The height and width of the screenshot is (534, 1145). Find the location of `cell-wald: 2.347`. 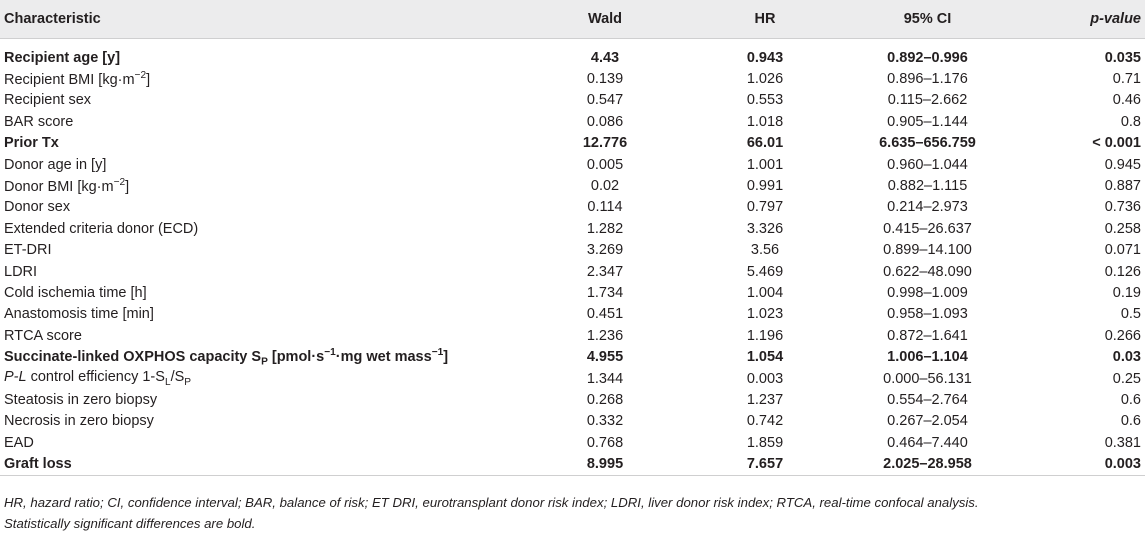

cell-wald: 2.347 is located at coordinates (605, 271).